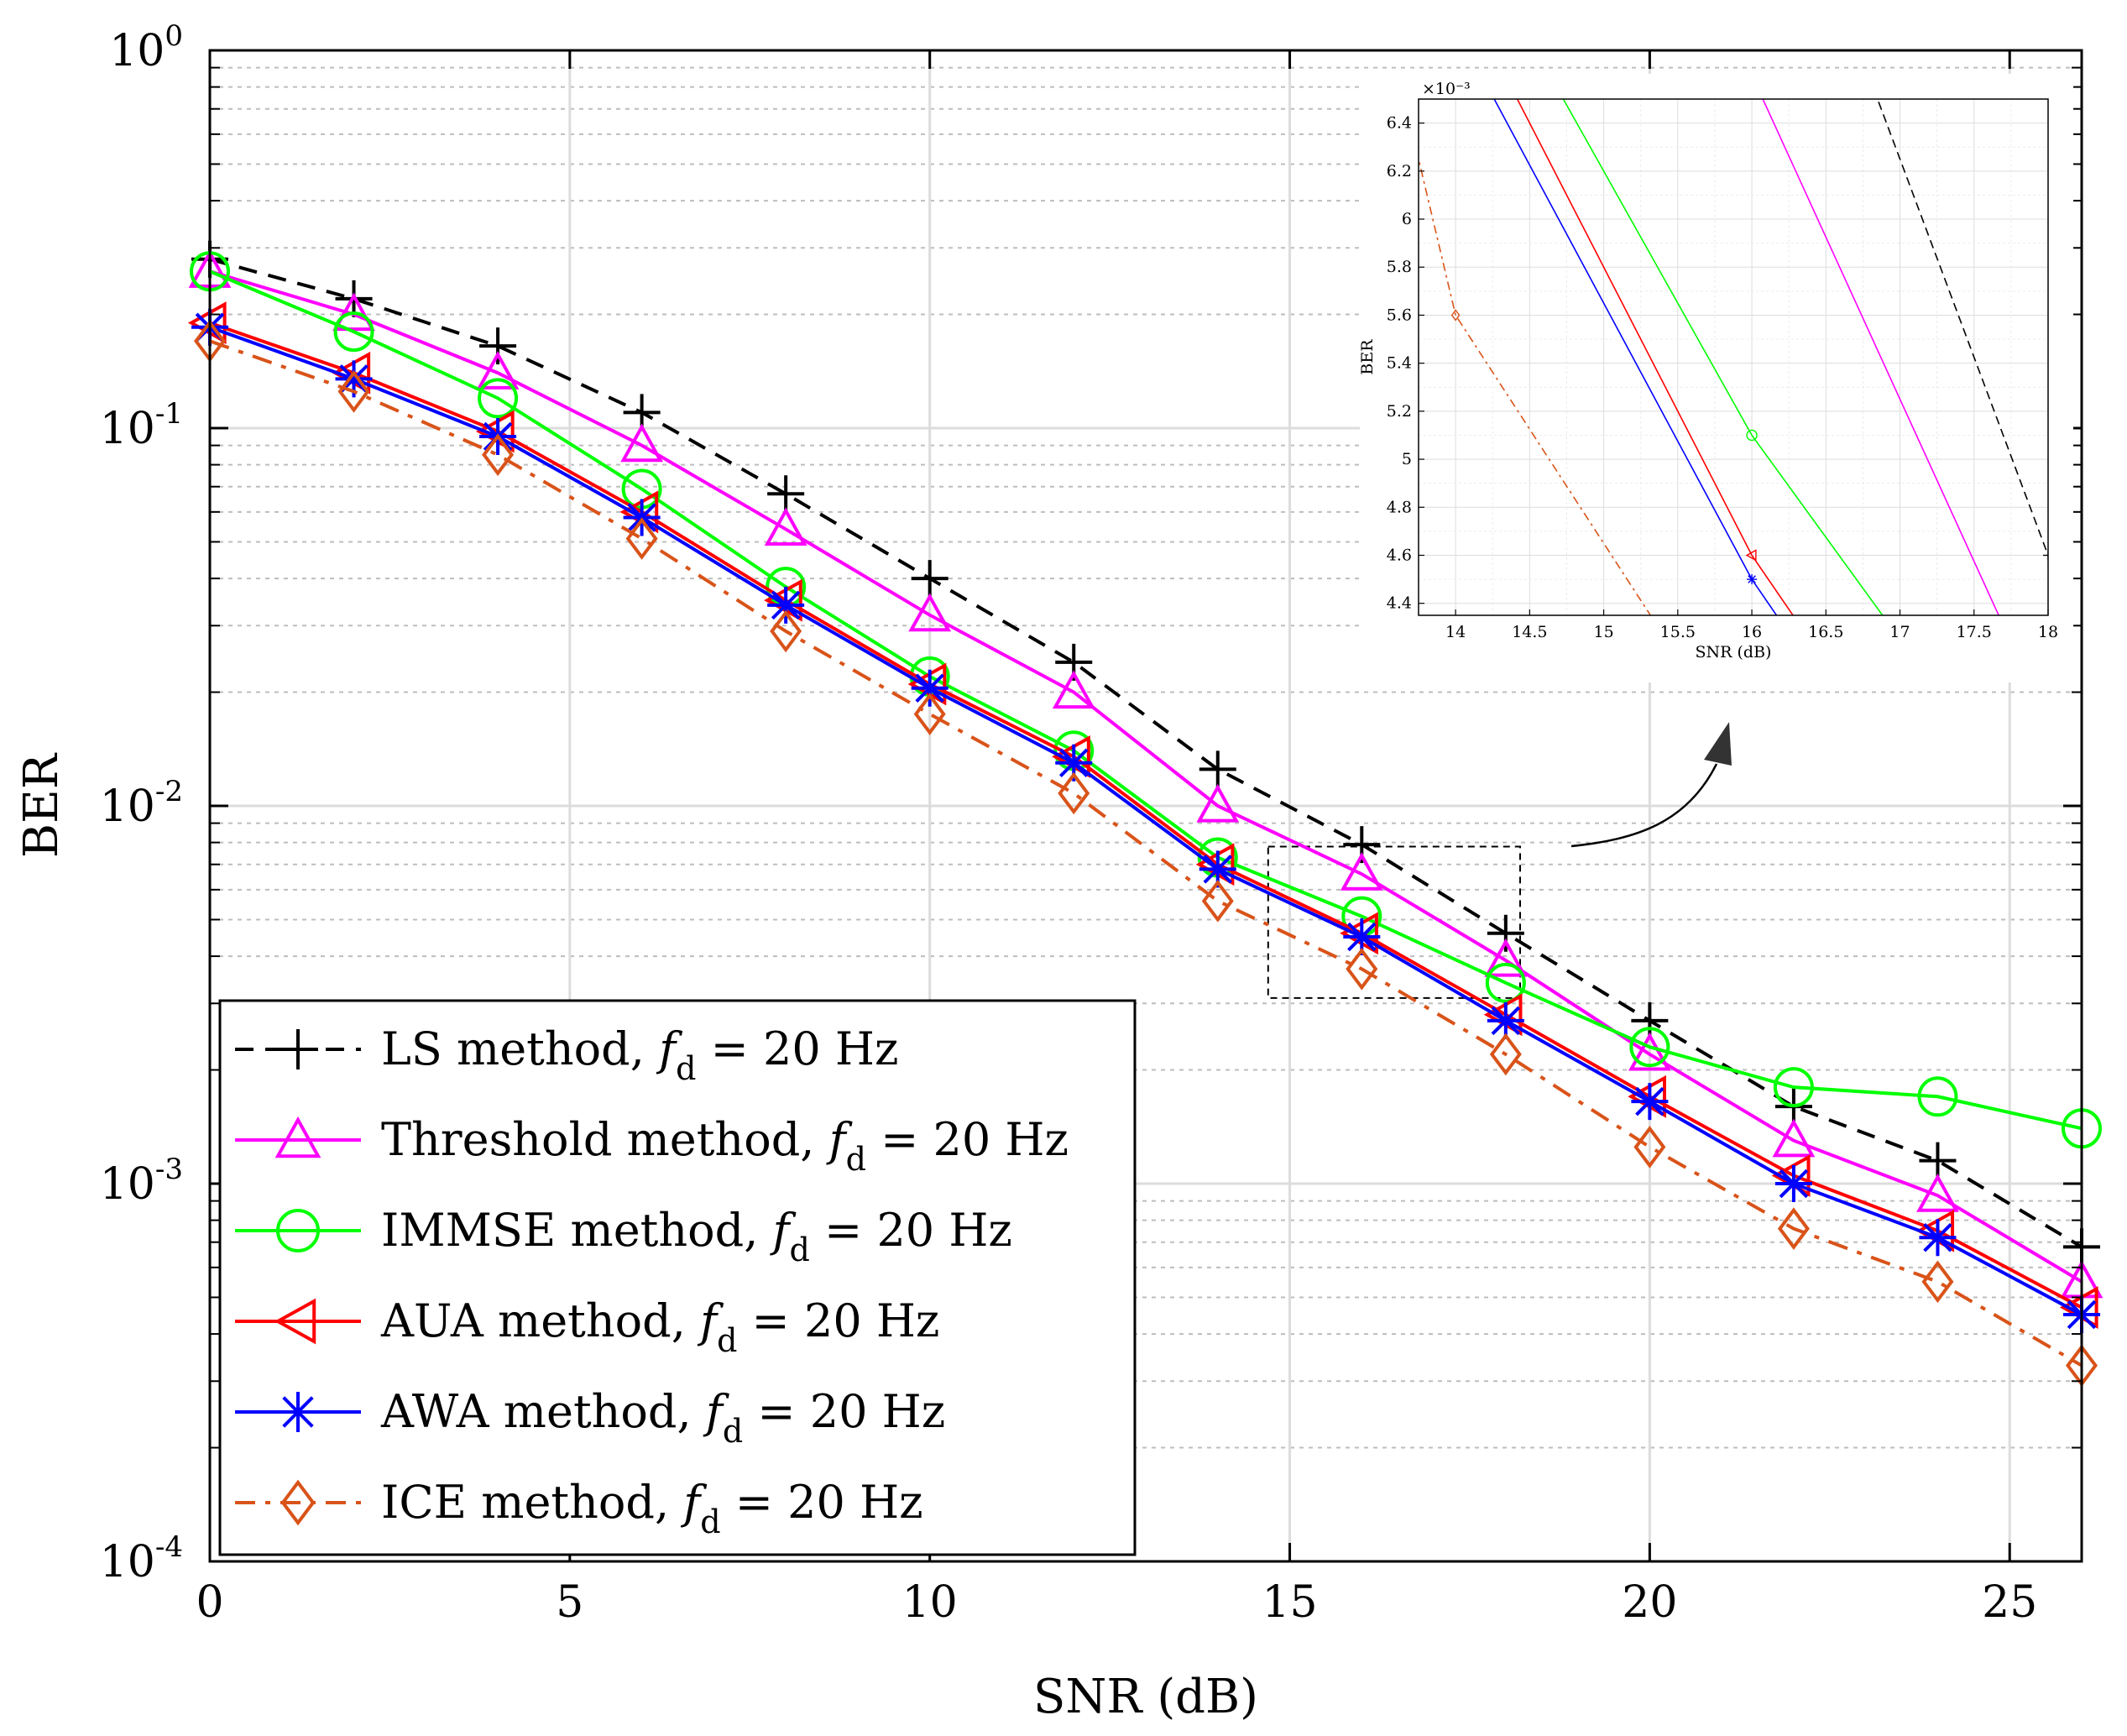 Image resolution: width=2127 pixels, height=1736 pixels. Describe the element at coordinates (659, 1326) in the screenshot. I see `legend-label: AUA method, fd = 20 Hz` at that location.